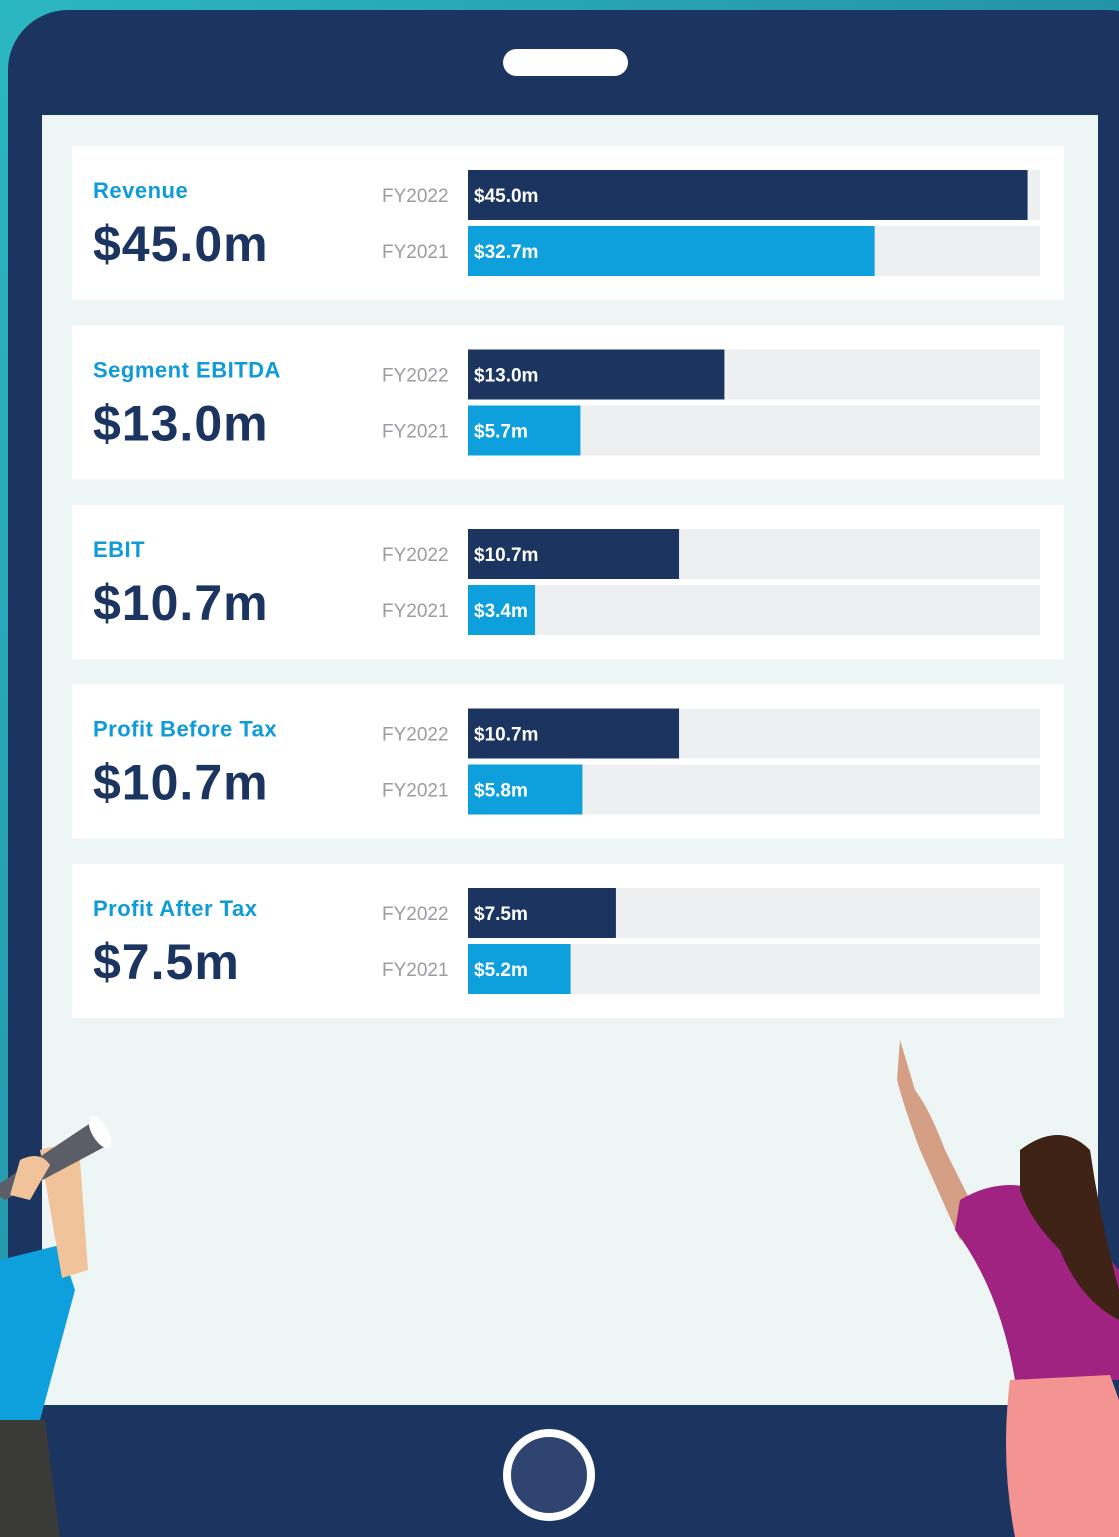  I want to click on bar-value-label: $7.5m, so click(501, 914).